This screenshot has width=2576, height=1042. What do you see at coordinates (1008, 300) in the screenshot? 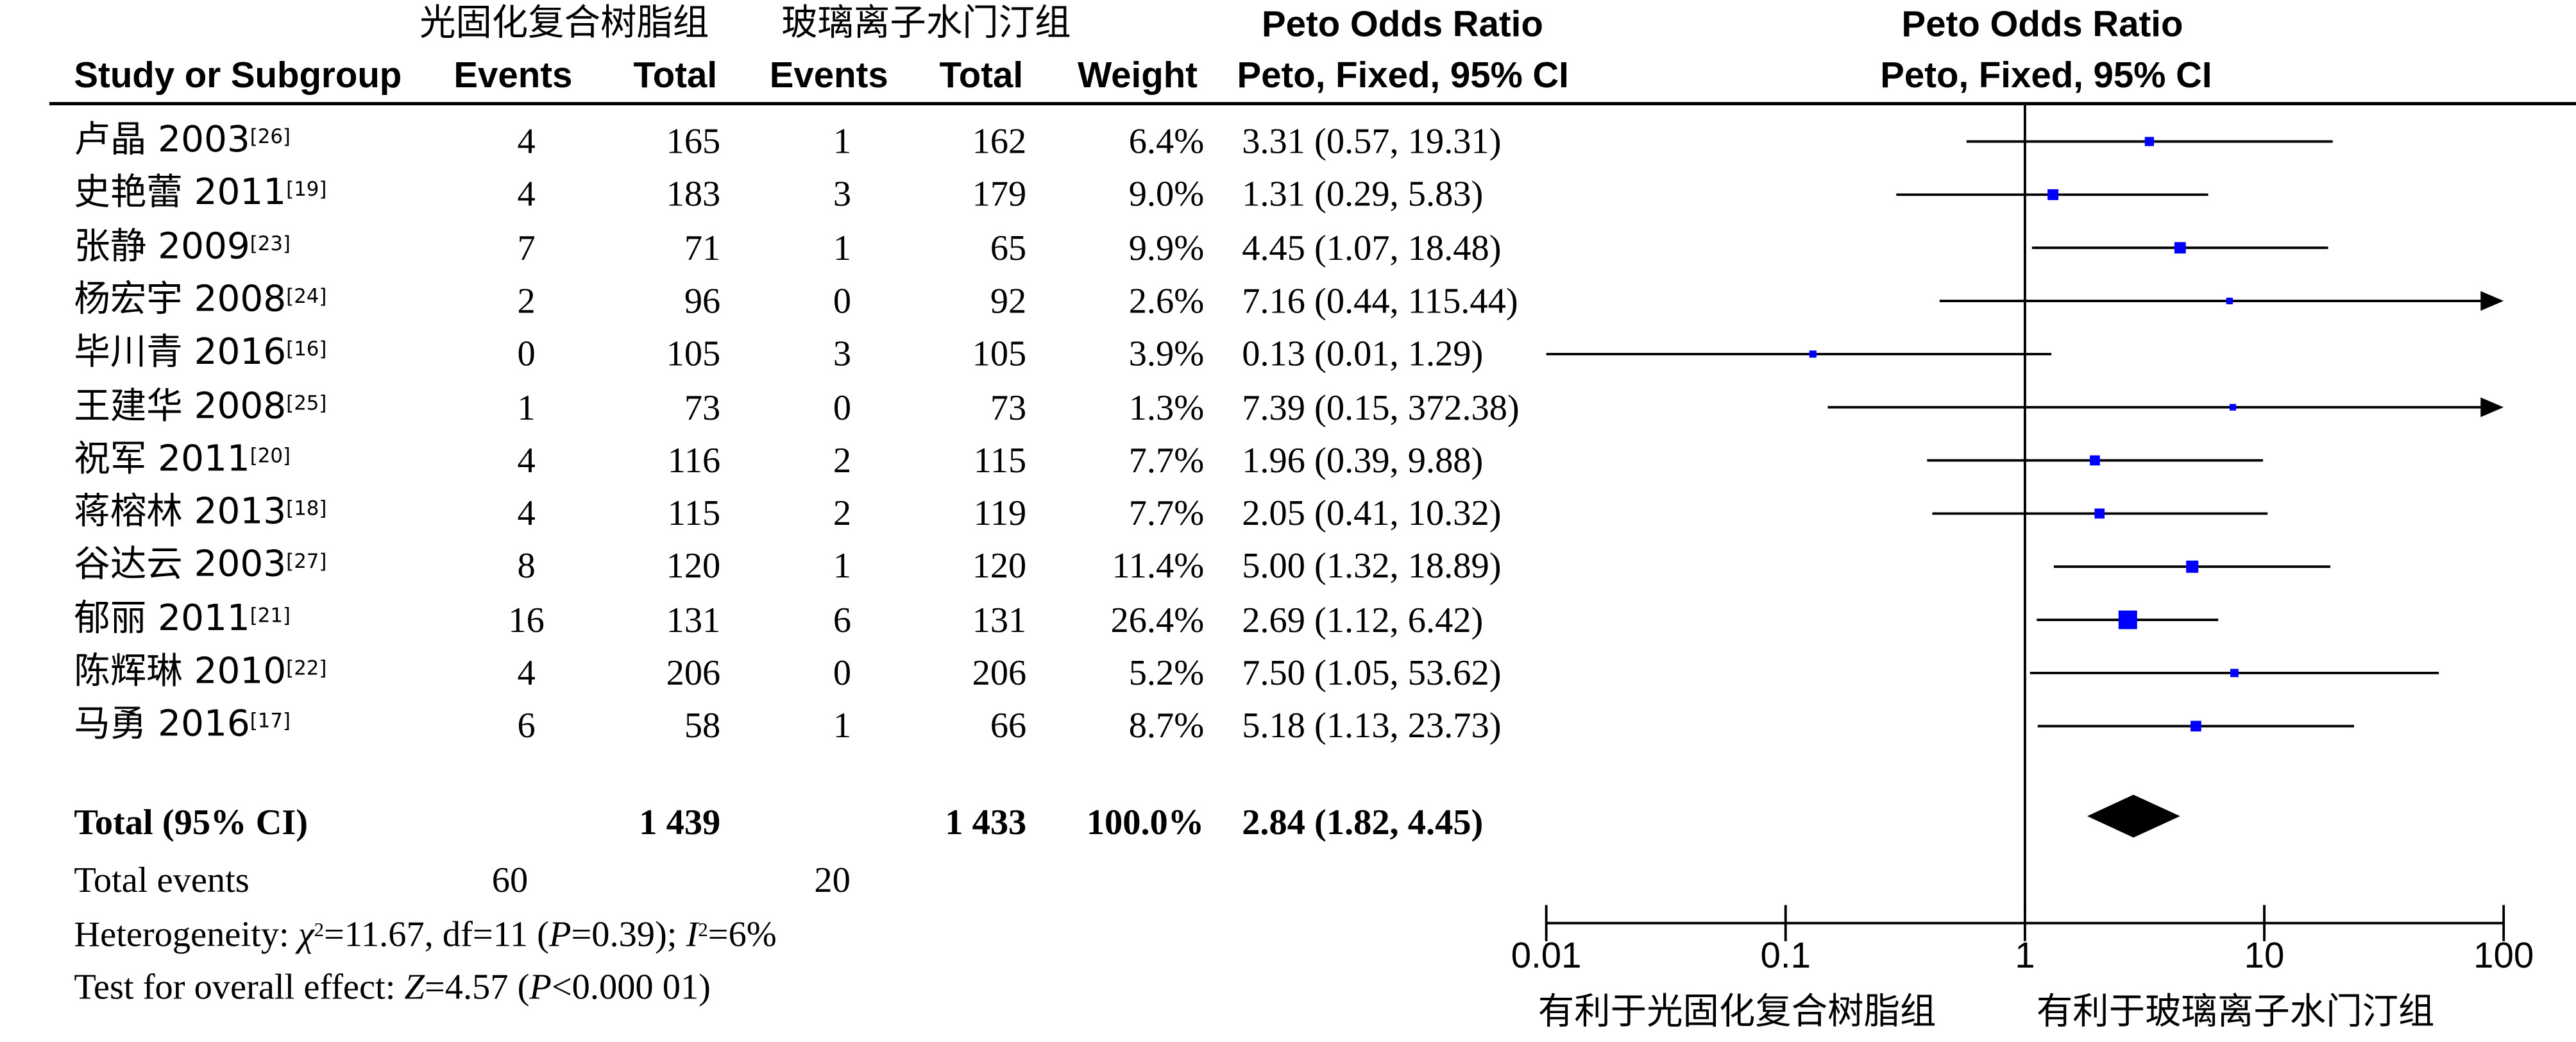
I see `total2-cell: 92` at bounding box center [1008, 300].